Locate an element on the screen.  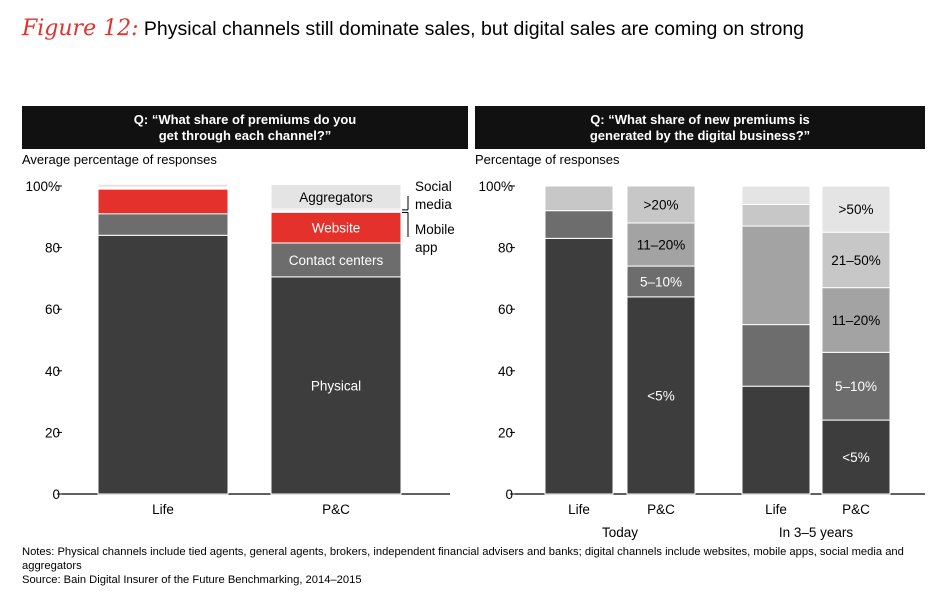
right-bar-4-pandc-segment-50pct is located at coordinates (856, 209).